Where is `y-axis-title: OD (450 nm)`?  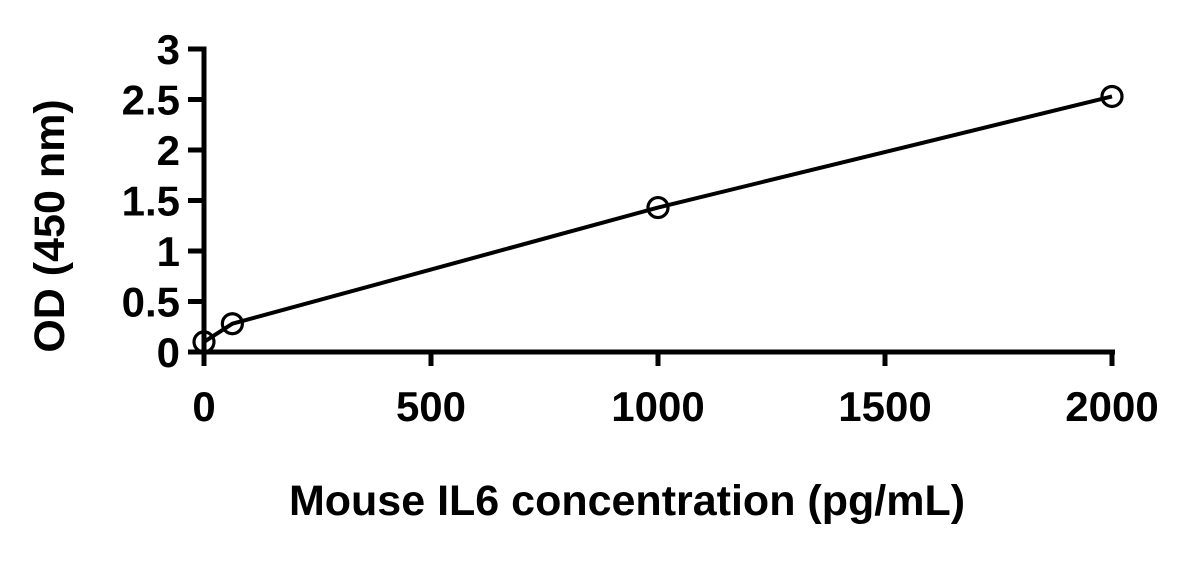 y-axis-title: OD (450 nm) is located at coordinates (50, 225).